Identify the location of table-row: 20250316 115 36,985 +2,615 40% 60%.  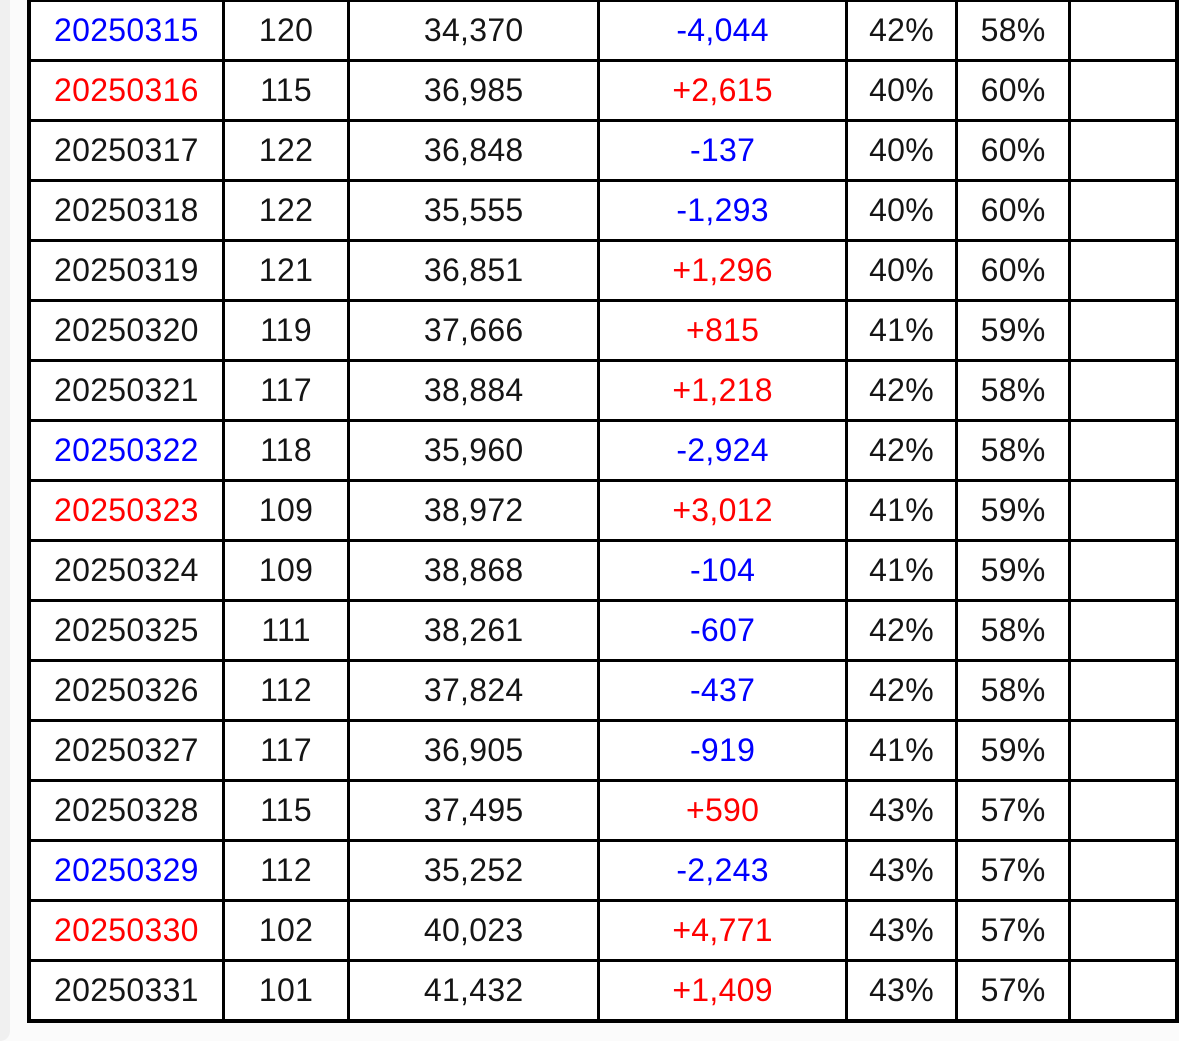
(603, 90).